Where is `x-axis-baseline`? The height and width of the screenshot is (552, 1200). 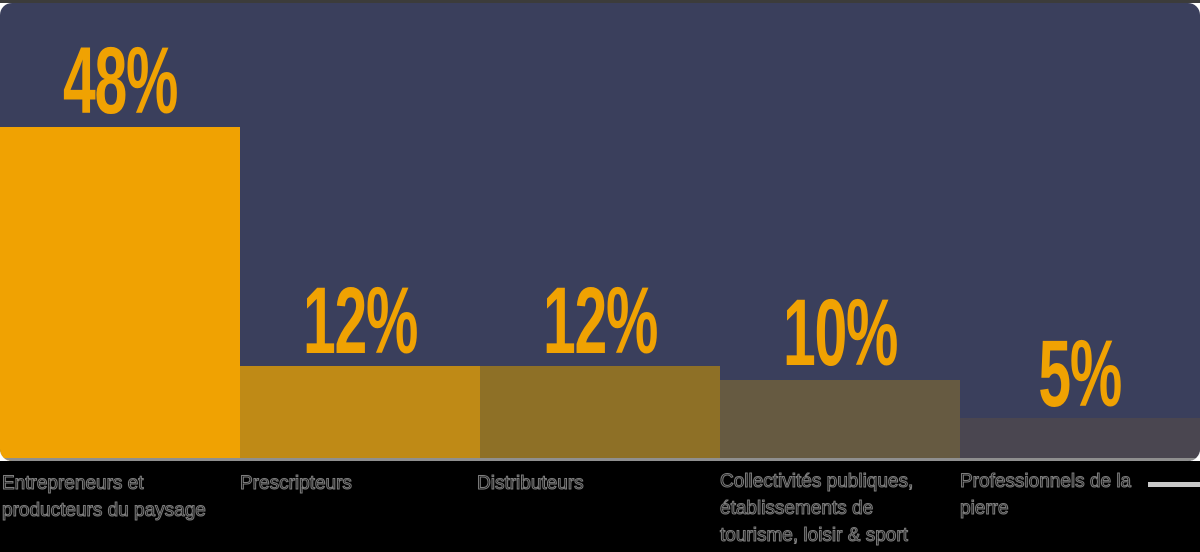 x-axis-baseline is located at coordinates (600, 459).